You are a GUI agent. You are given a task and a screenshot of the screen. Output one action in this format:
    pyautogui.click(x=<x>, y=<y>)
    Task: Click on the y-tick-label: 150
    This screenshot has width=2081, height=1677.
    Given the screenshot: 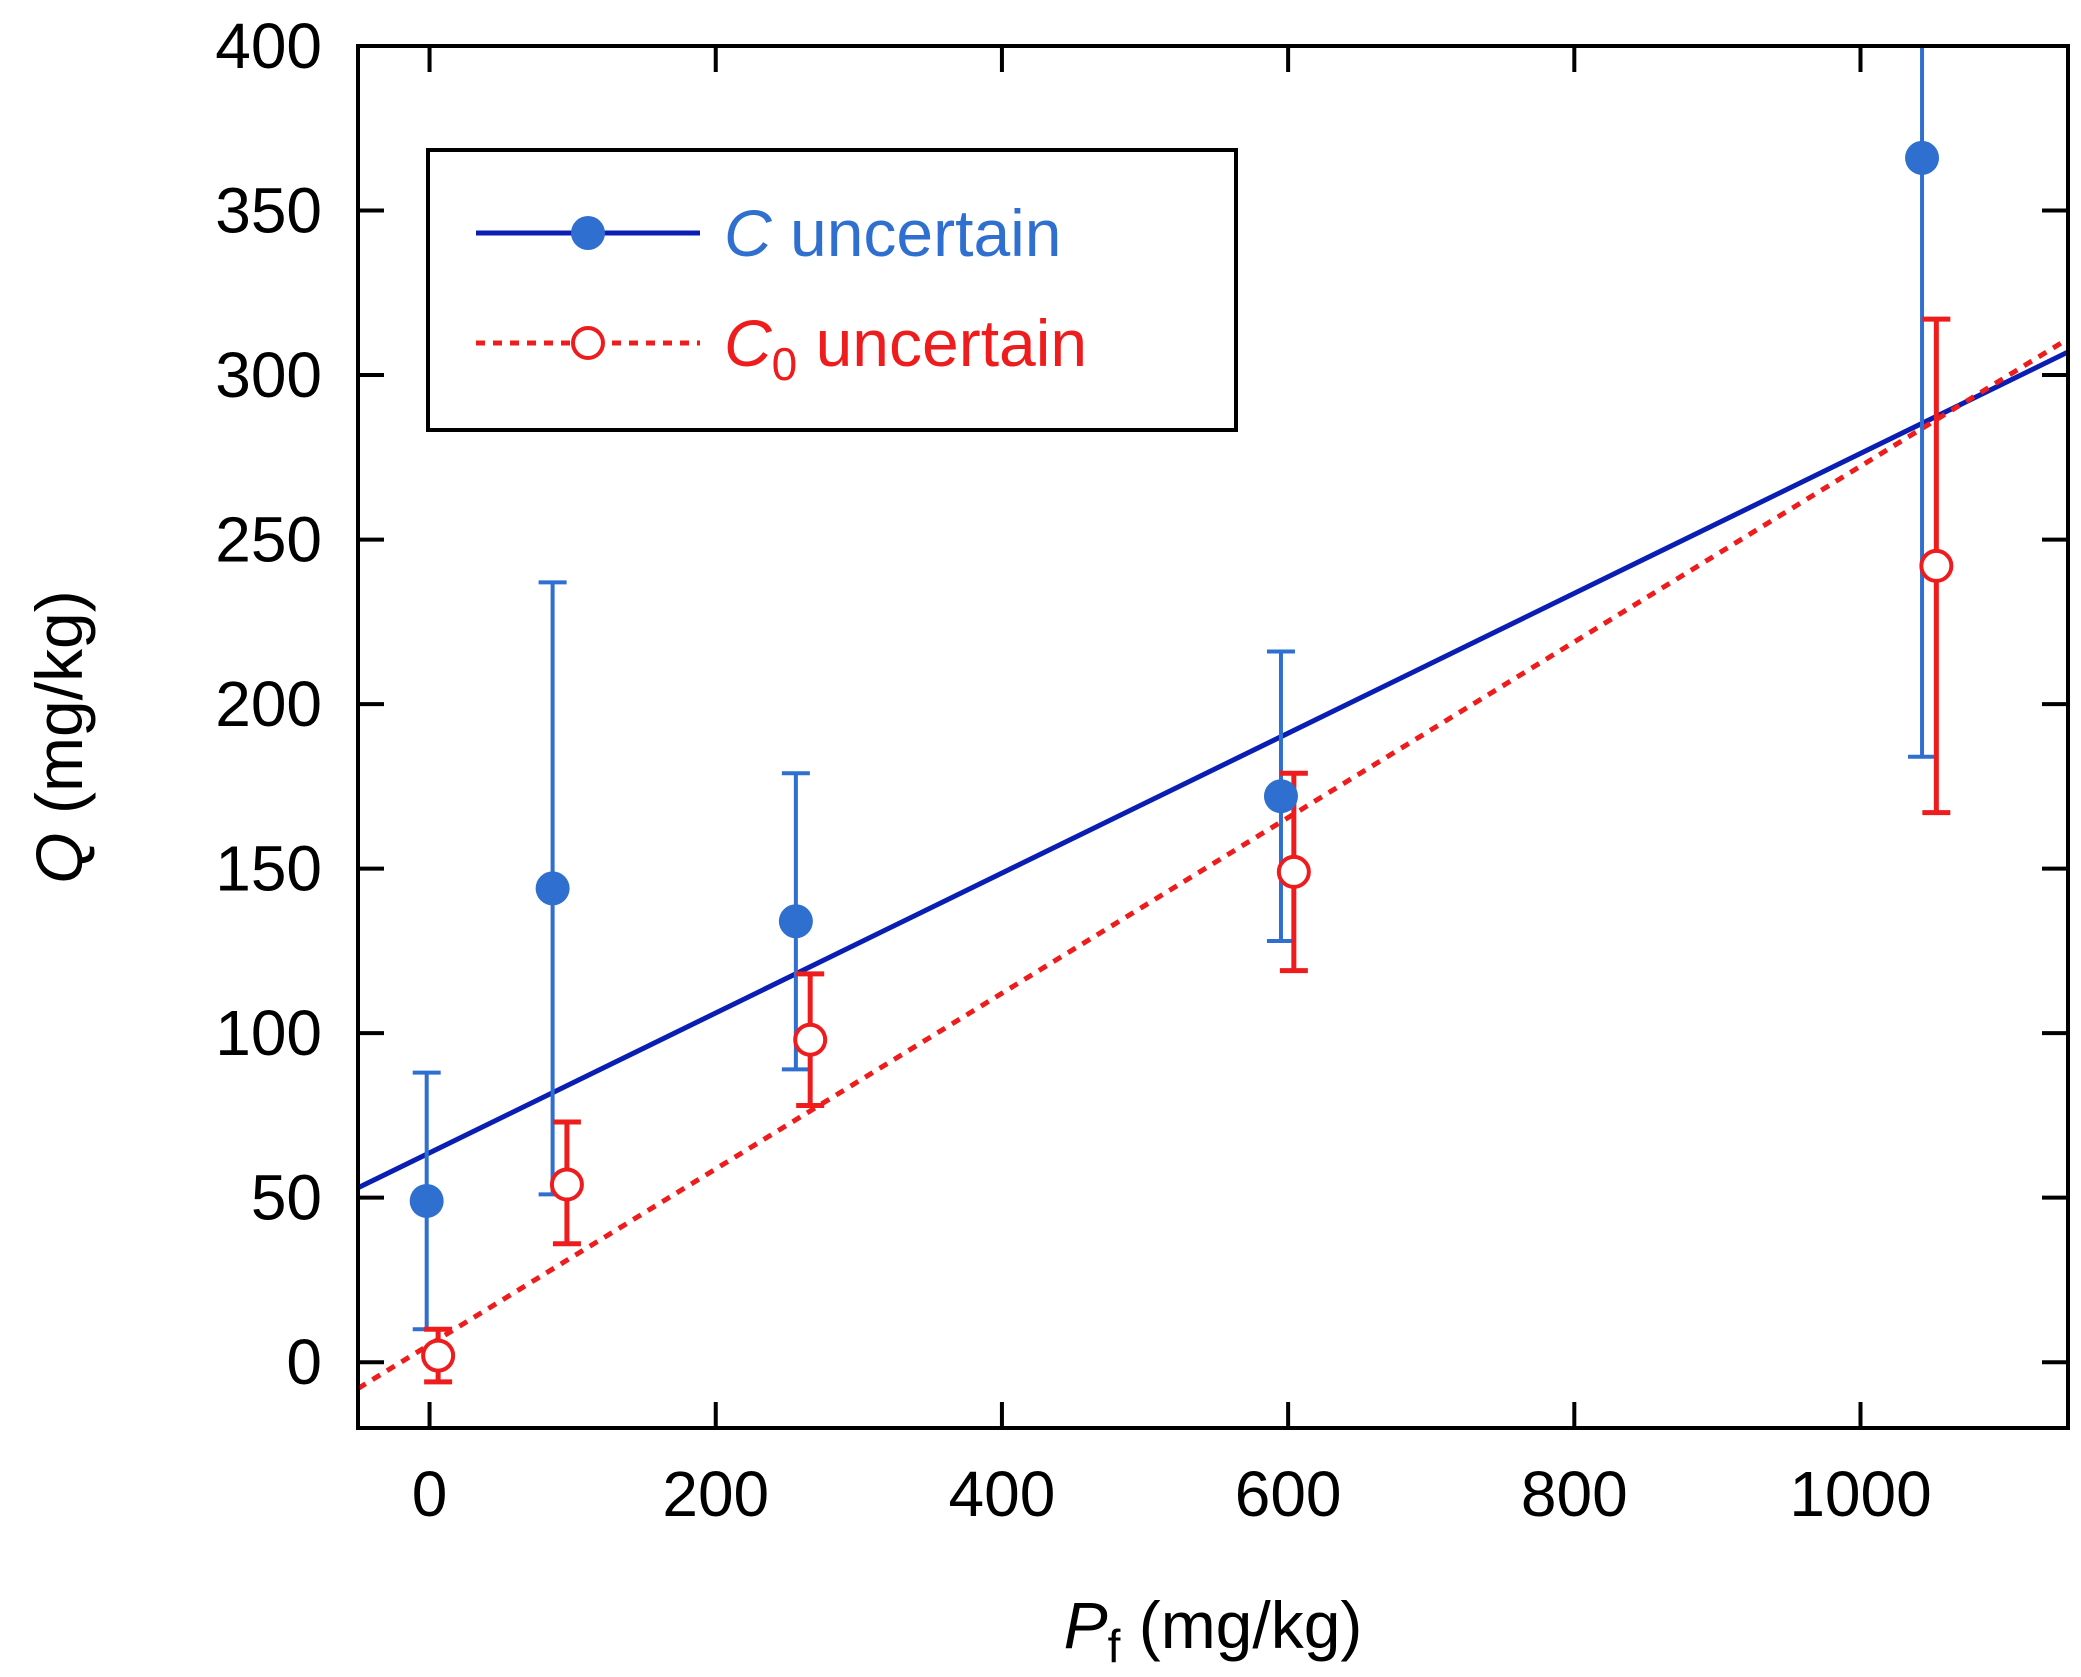 What is the action you would take?
    pyautogui.click(x=268, y=869)
    